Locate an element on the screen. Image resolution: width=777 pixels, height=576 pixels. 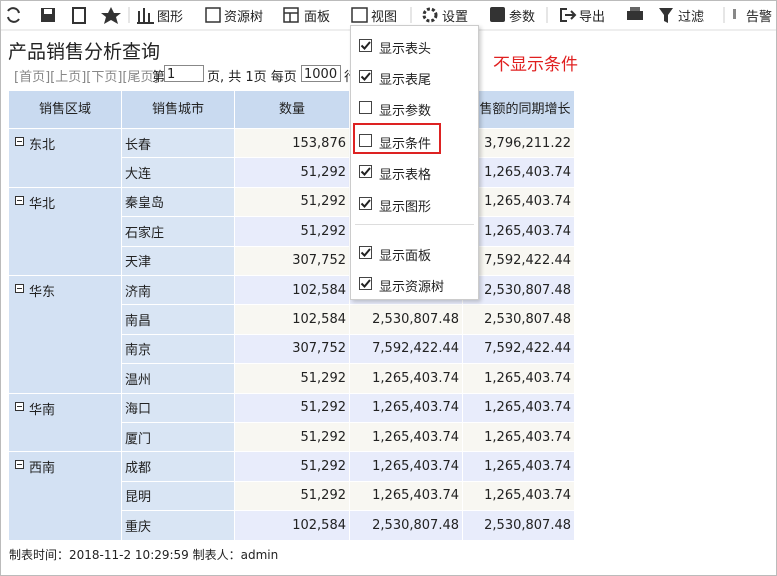
toolbar-label: 告警 is located at coordinates (759, 17).